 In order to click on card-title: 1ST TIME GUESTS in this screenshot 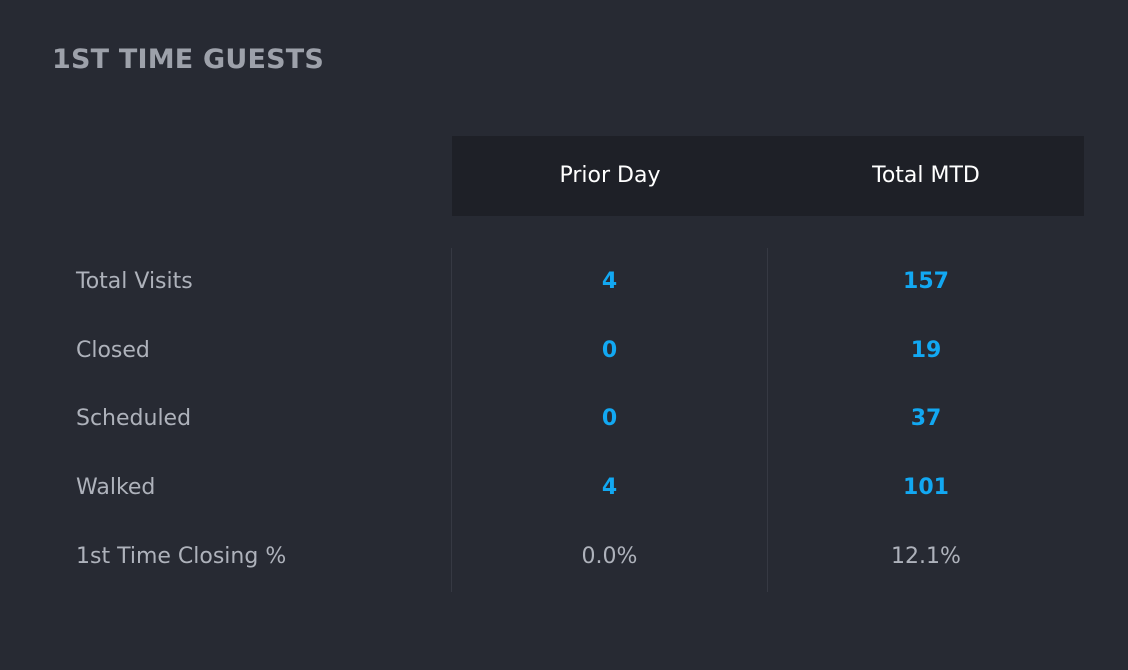, I will do `click(188, 59)`.